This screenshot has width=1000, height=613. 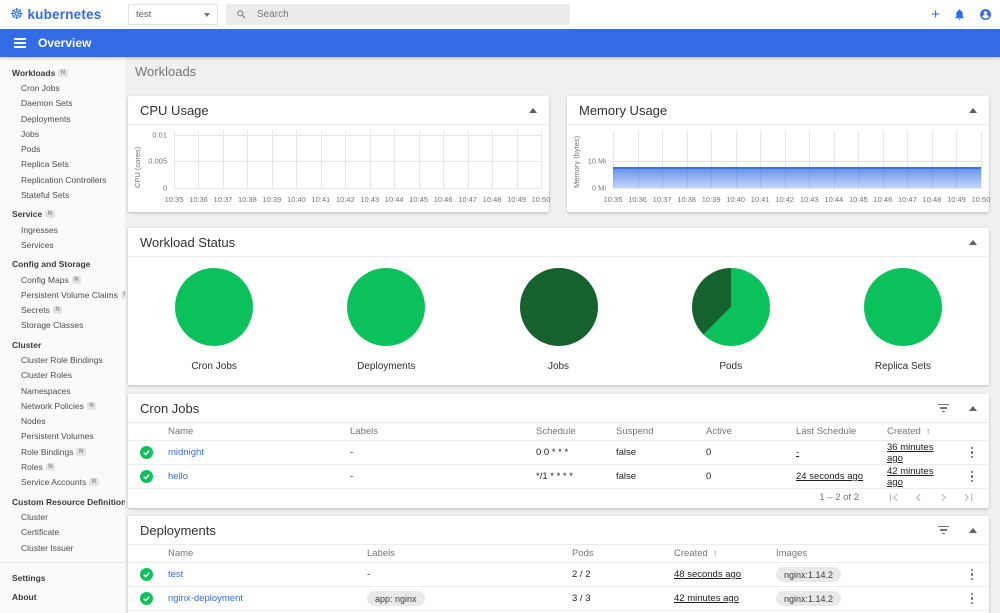 What do you see at coordinates (62, 72) in the screenshot?
I see `sidebar-group-workloads: Workloads N` at bounding box center [62, 72].